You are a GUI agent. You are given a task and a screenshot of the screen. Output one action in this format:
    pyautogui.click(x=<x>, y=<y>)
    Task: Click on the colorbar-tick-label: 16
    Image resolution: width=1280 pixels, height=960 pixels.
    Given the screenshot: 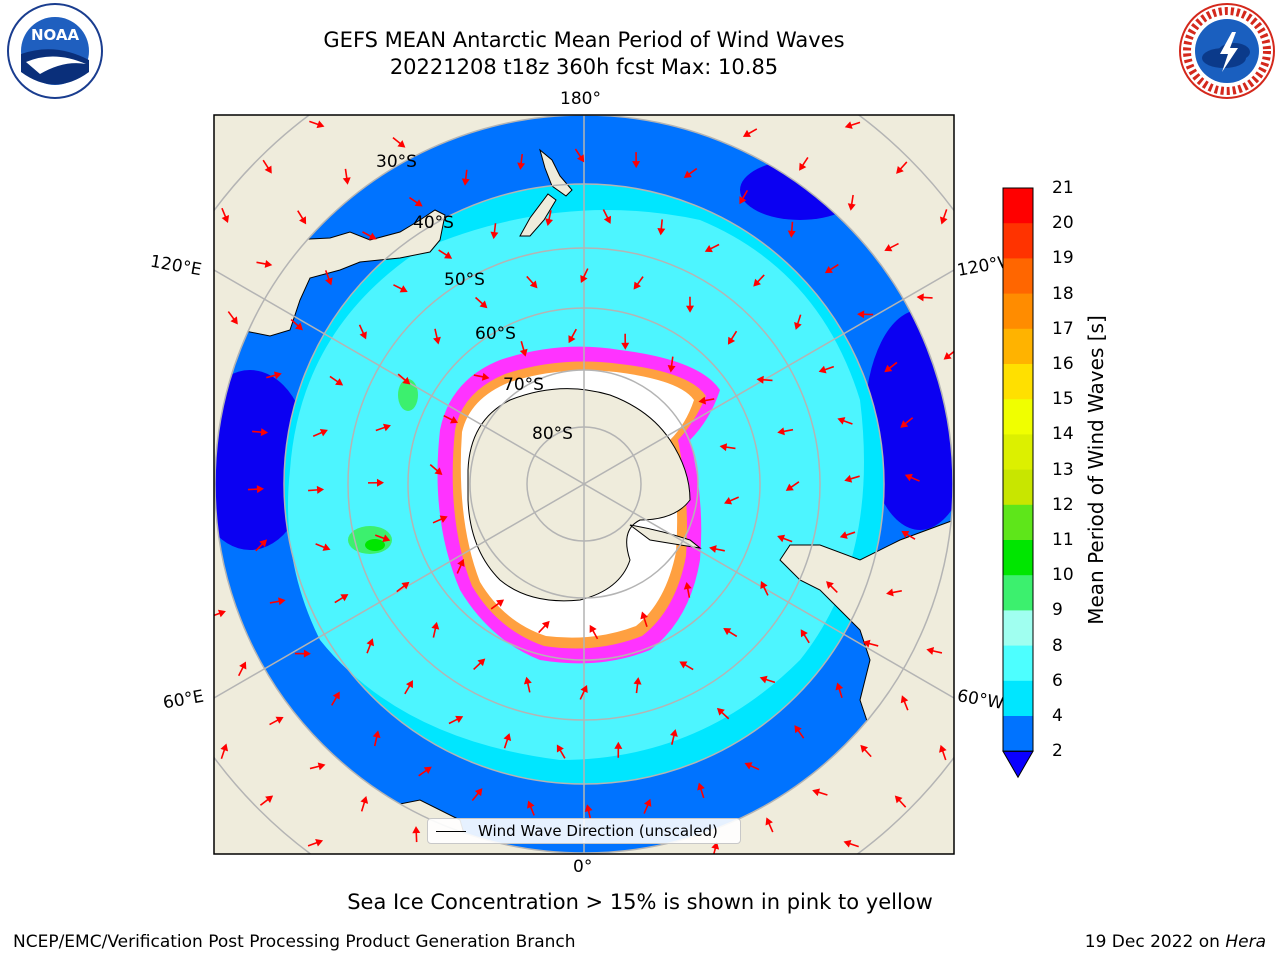 What is the action you would take?
    pyautogui.click(x=1063, y=364)
    